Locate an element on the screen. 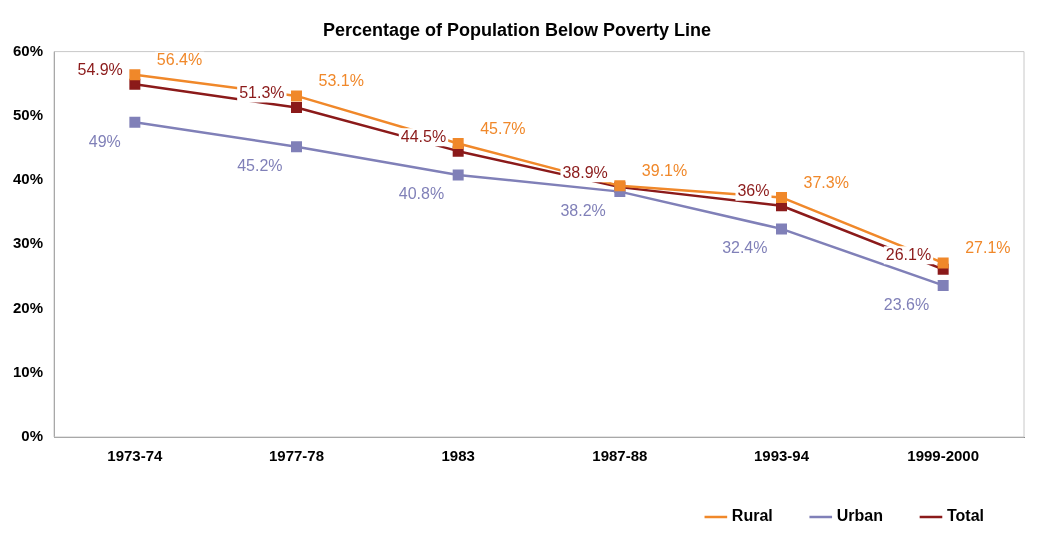 The height and width of the screenshot is (540, 1064). data-label: 49% is located at coordinates (104, 141).